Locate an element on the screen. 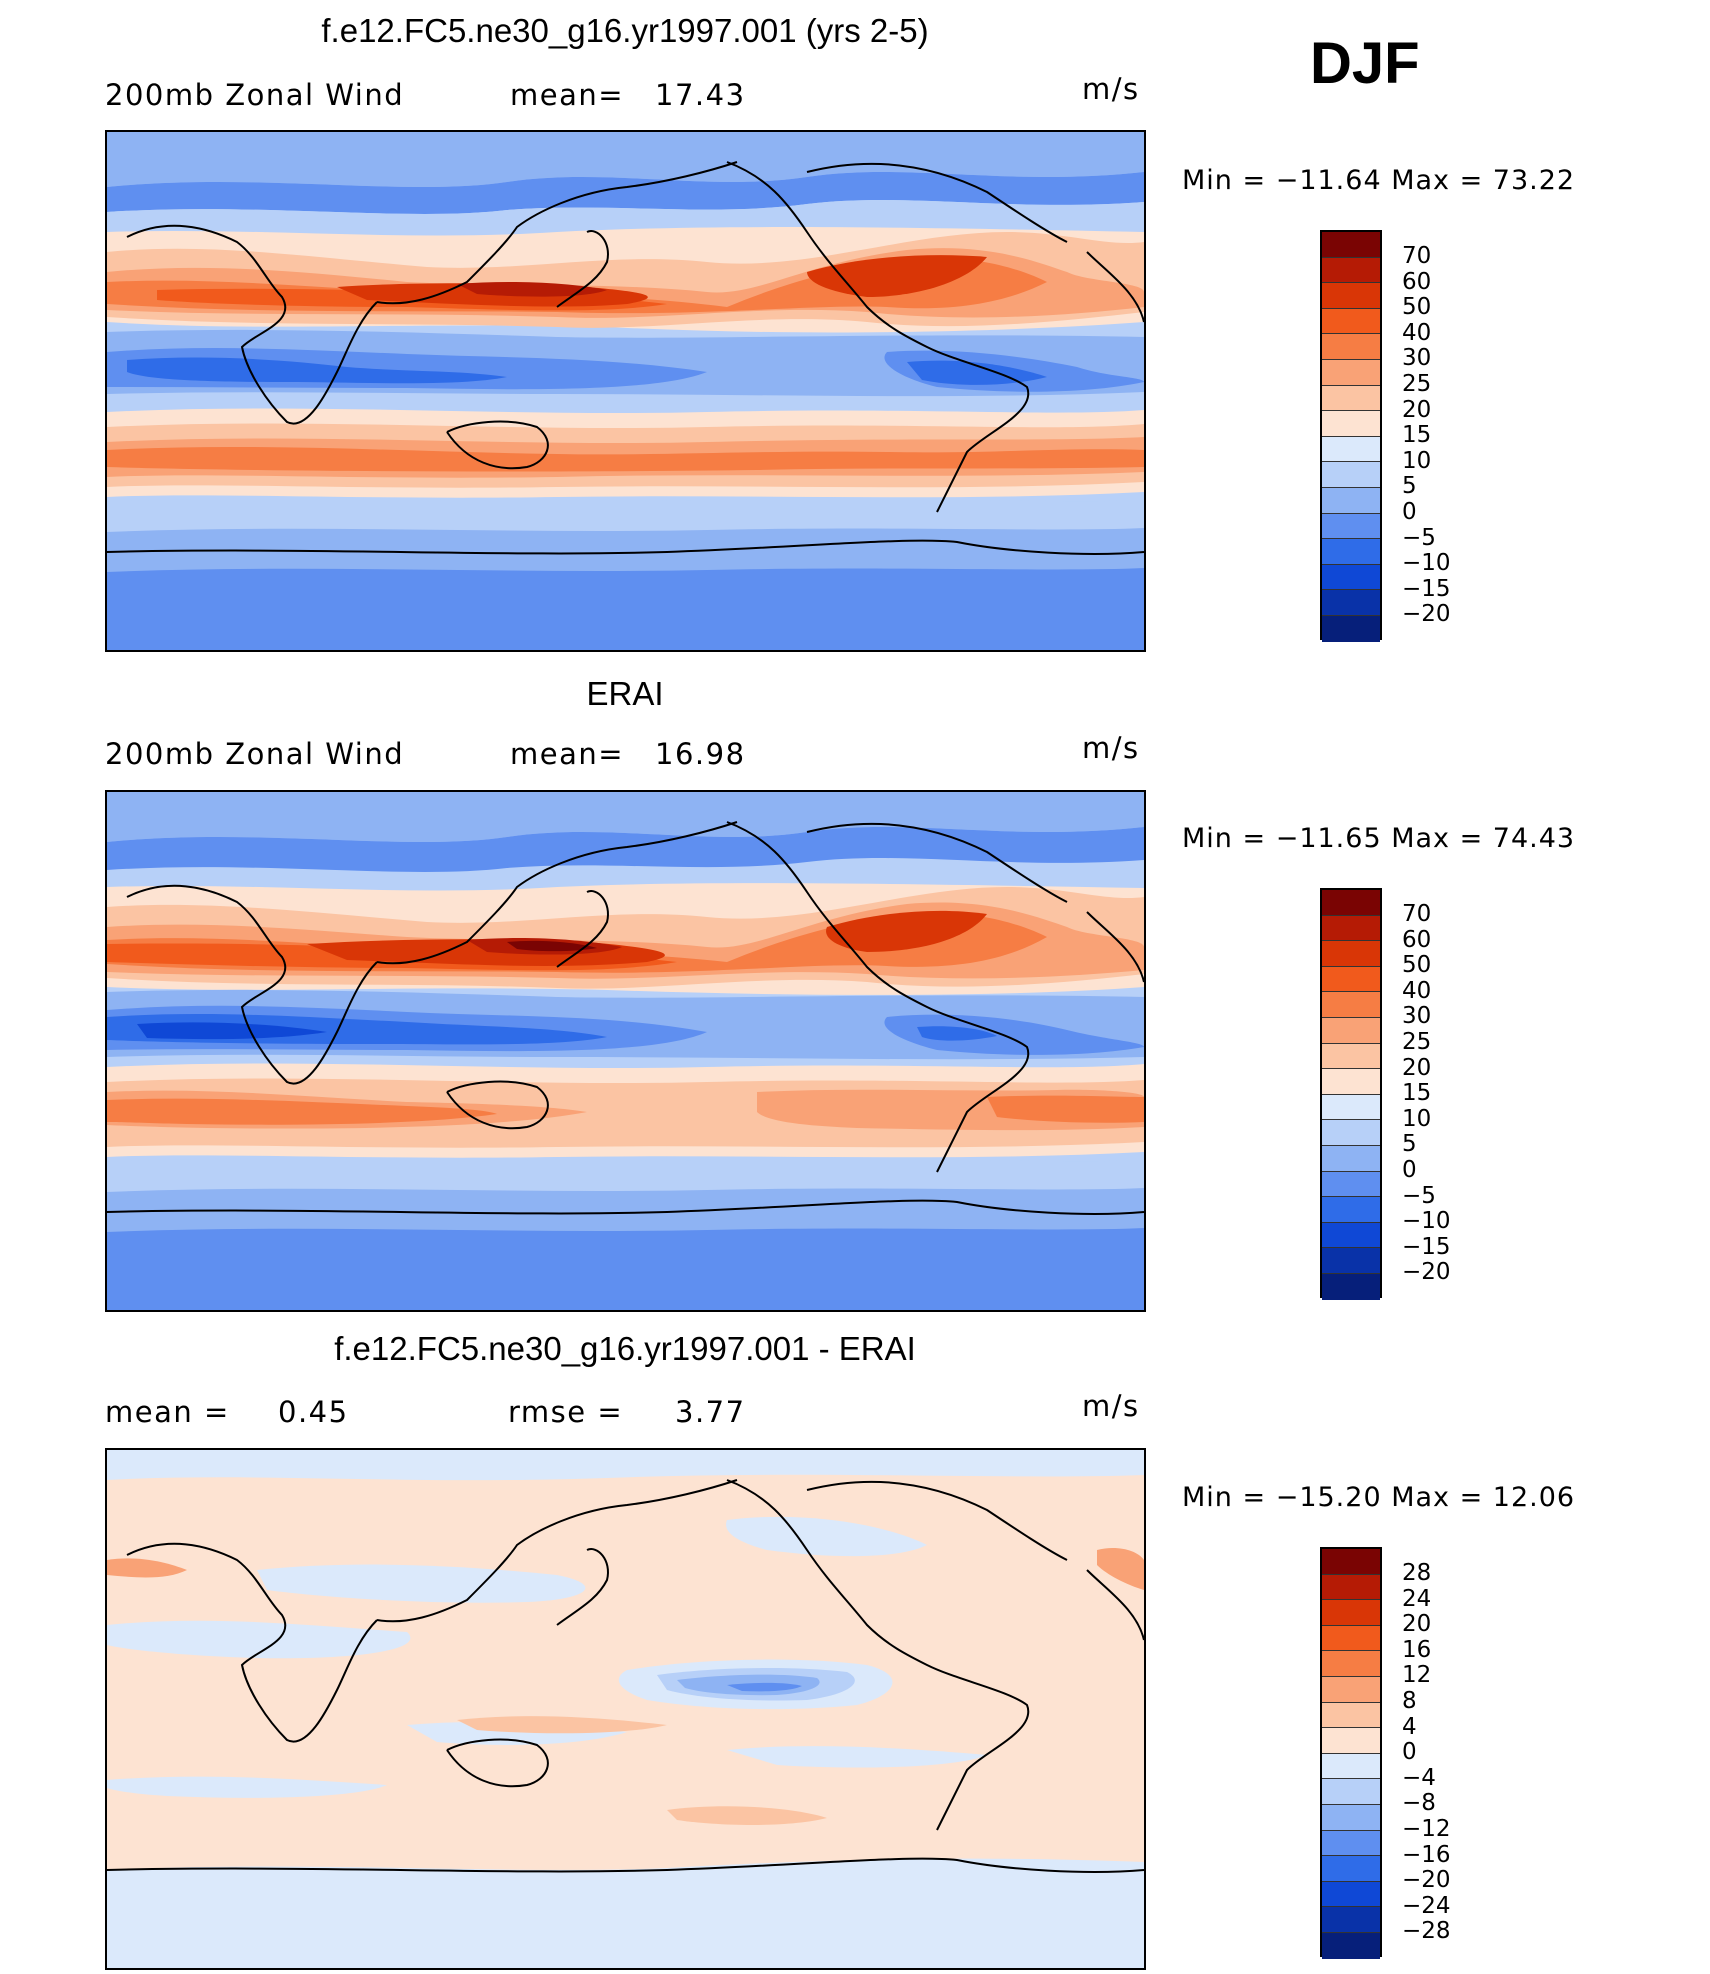 The image size is (1710, 1974). mean-value: 16.98 is located at coordinates (700, 754).